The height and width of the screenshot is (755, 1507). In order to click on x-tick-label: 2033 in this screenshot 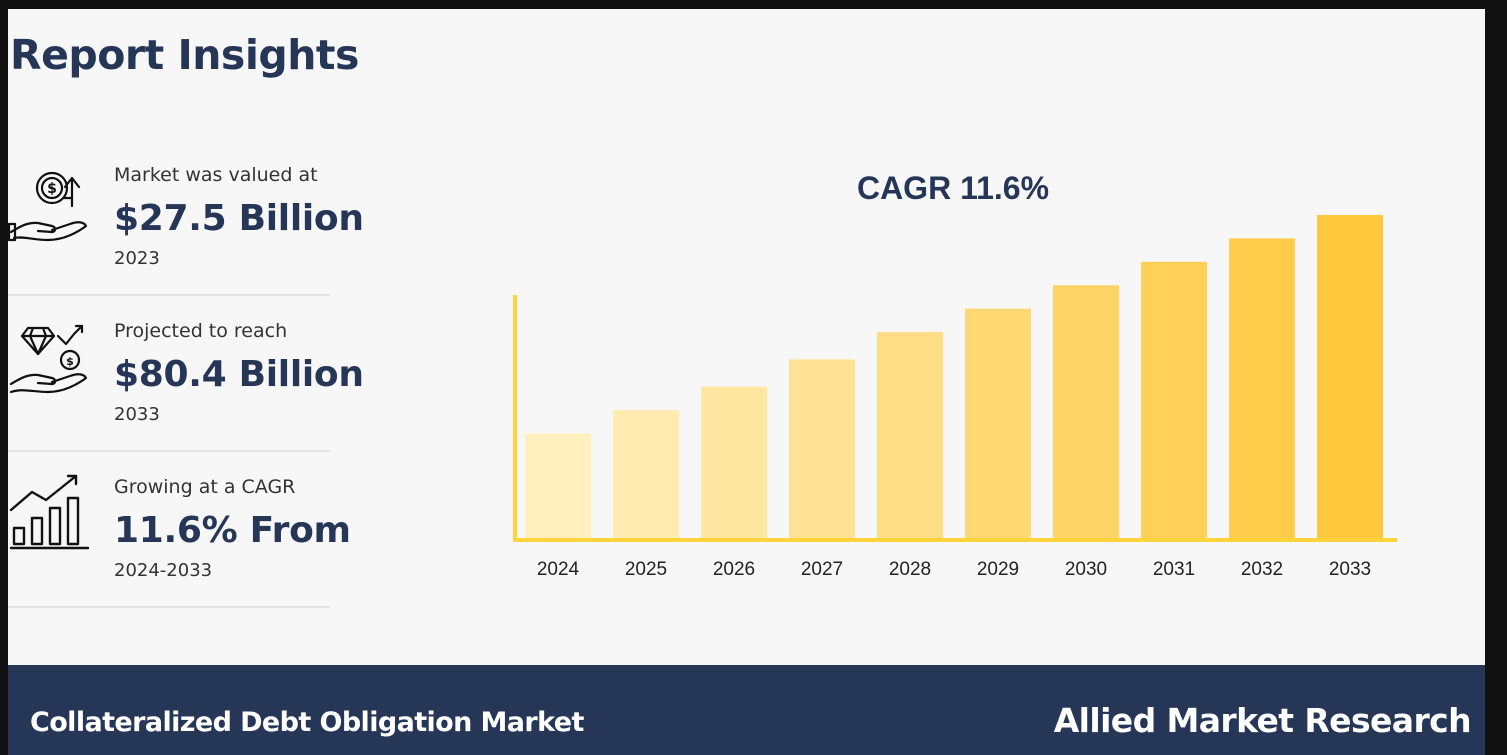, I will do `click(1350, 569)`.